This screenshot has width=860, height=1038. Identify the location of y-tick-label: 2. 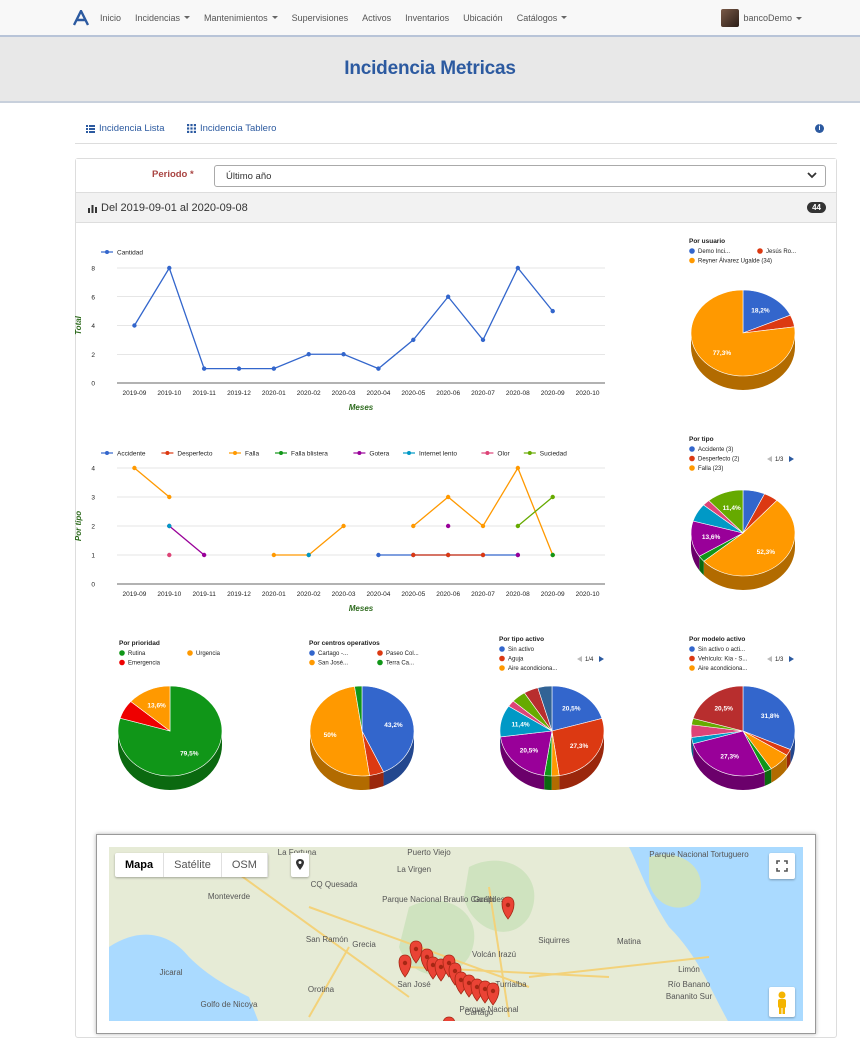
(93, 527).